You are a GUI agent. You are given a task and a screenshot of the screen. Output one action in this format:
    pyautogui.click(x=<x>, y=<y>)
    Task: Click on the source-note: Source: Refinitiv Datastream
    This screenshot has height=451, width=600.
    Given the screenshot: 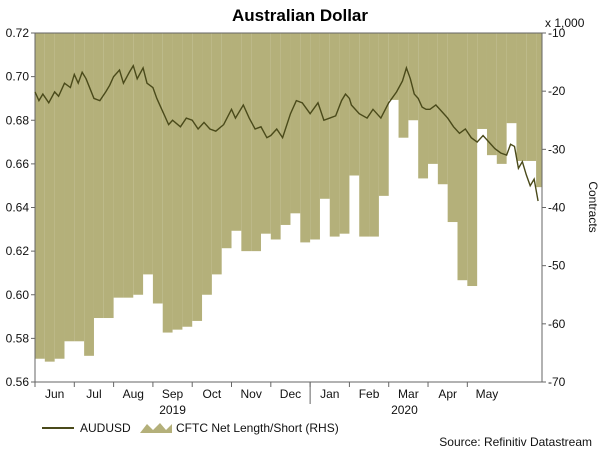 What is the action you would take?
    pyautogui.click(x=515, y=442)
    